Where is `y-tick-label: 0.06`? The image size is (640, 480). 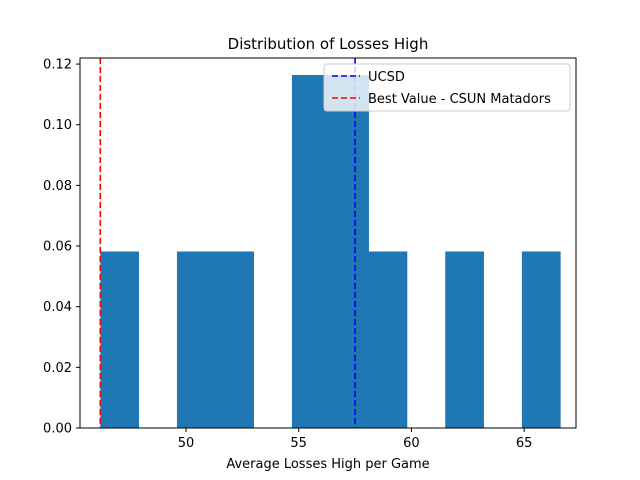
y-tick-label: 0.06 is located at coordinates (57, 247).